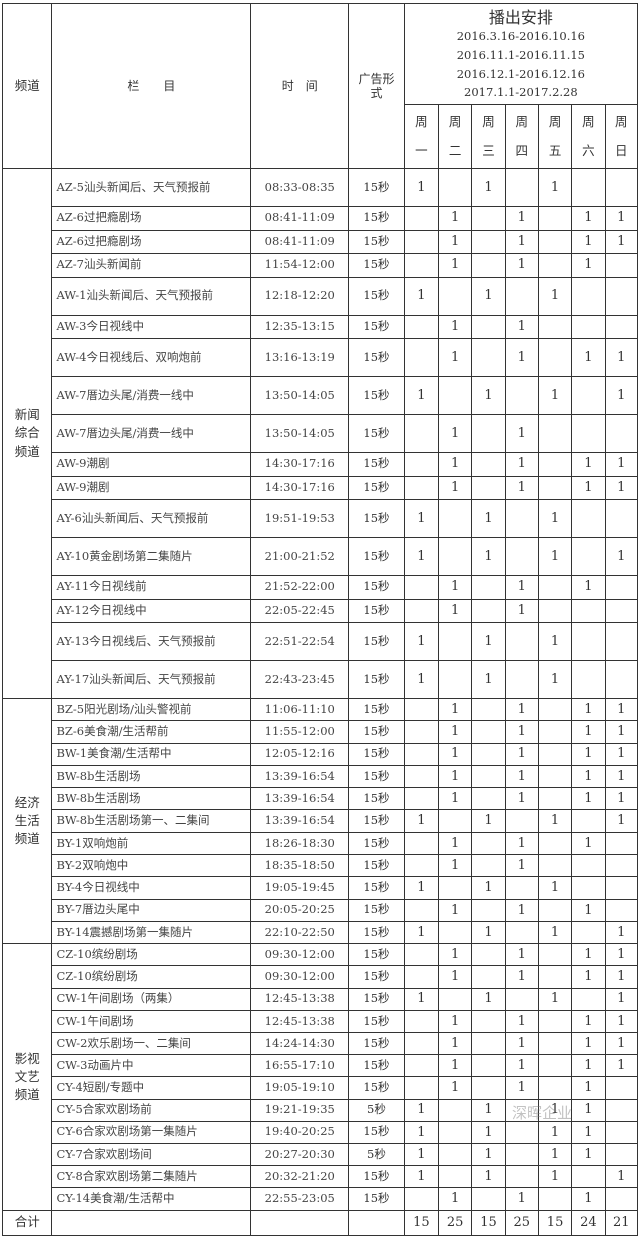 The height and width of the screenshot is (1236, 640). Describe the element at coordinates (151, 1199) in the screenshot. I see `program-cell: CY-14美食潮/生活帮中` at that location.